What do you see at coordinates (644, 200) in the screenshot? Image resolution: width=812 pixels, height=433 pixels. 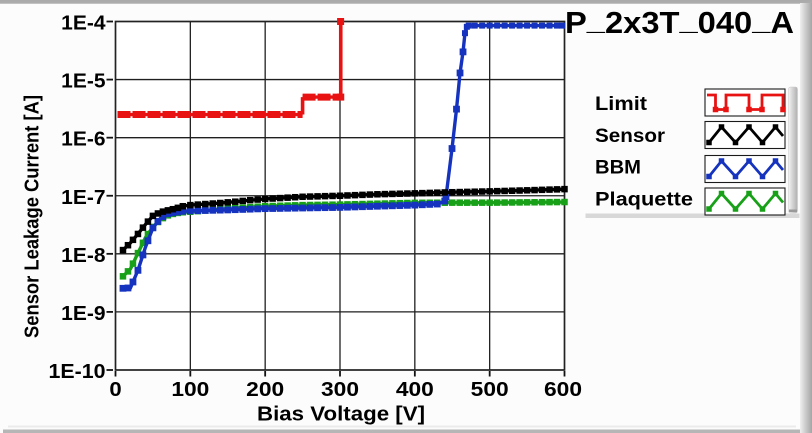 I see `svg-text: Plaquette` at bounding box center [644, 200].